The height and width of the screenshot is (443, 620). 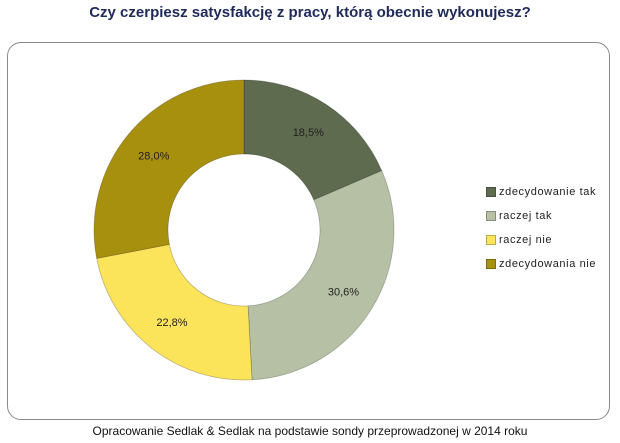 I want to click on legend-item-raczej-nie: raczej nie, so click(x=541, y=240).